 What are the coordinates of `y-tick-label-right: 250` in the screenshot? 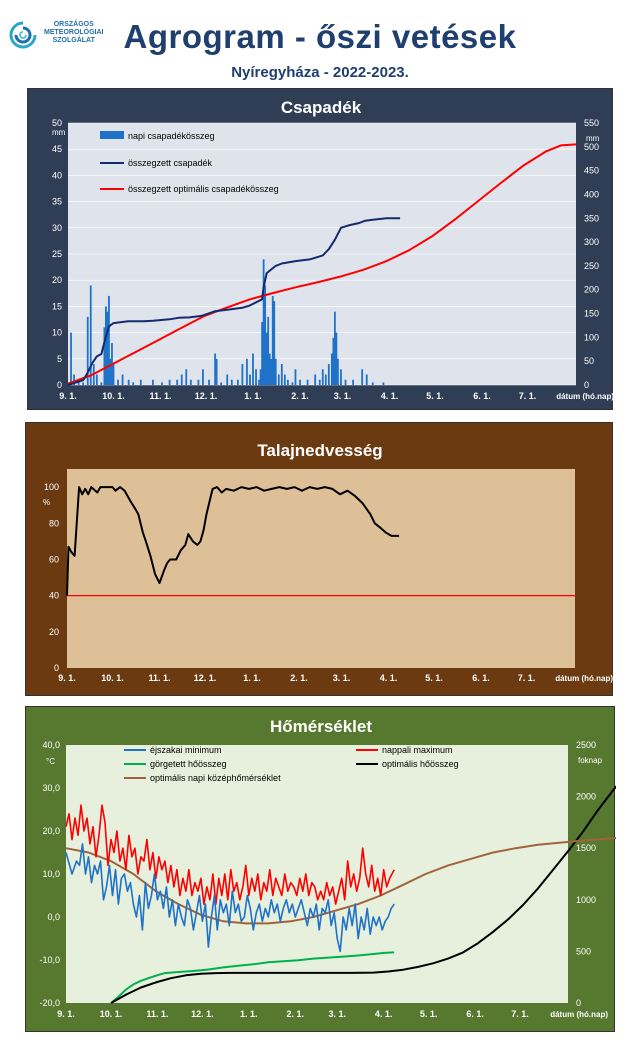 It's located at (591, 266).